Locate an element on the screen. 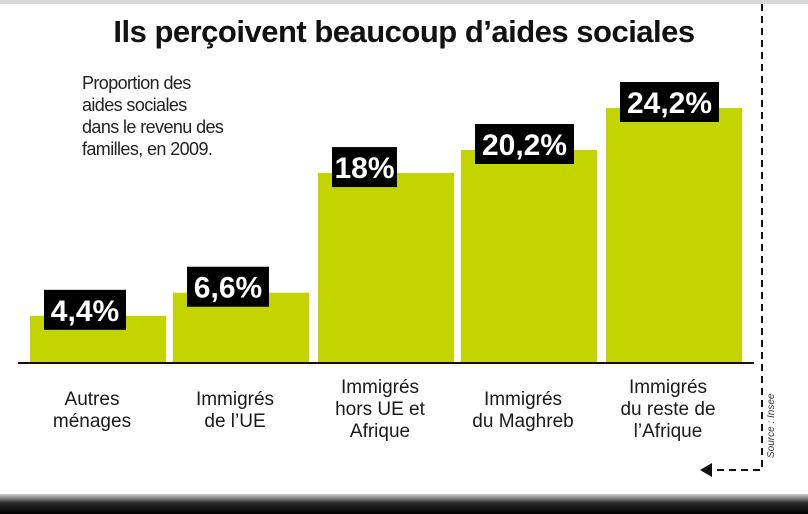 This screenshot has width=808, height=514. category-label: Immigrés du Maghreb is located at coordinates (522, 410).